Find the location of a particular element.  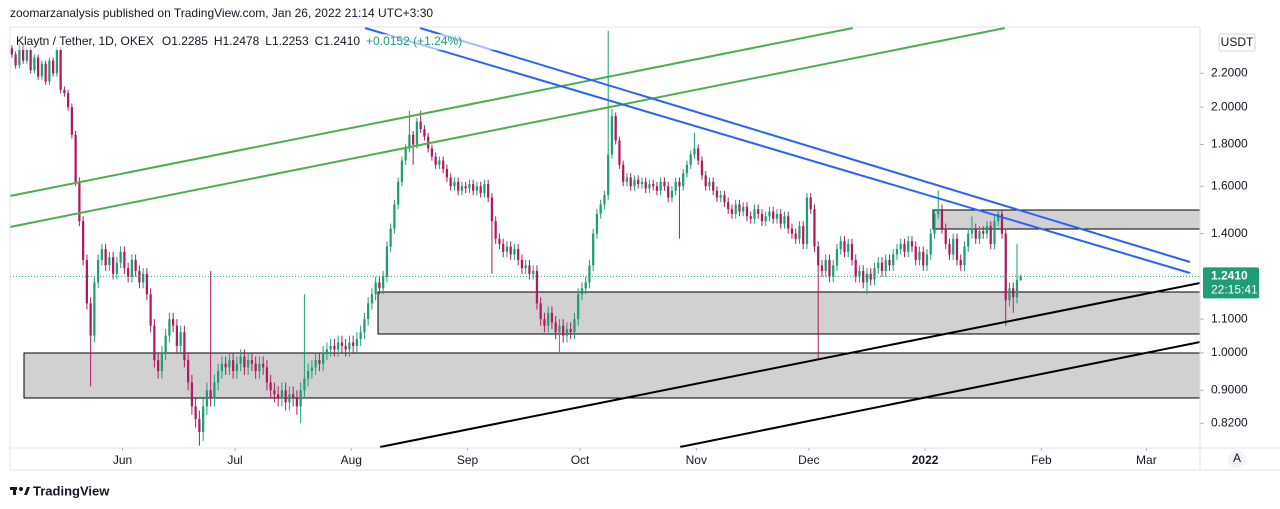

x-tick-label: Sep is located at coordinates (468, 460).